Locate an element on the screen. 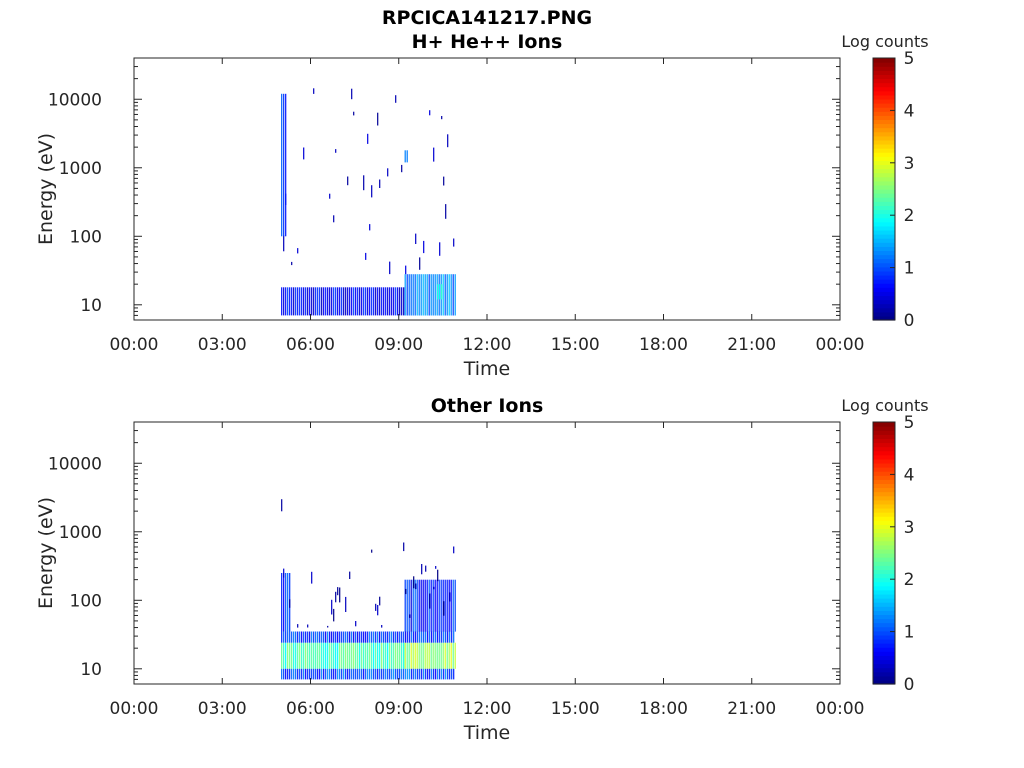 The width and height of the screenshot is (1024, 768). spectrogram-bin-r5 is located at coordinates (407, 156).